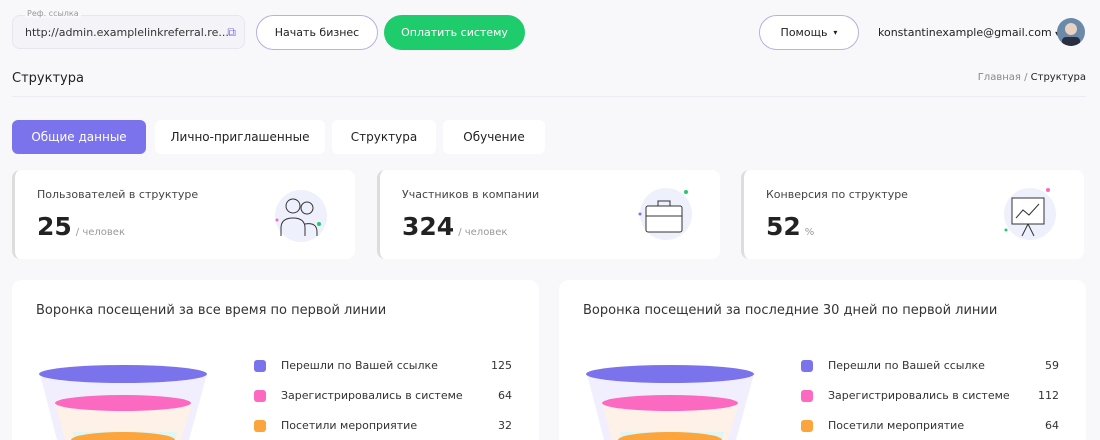 Image resolution: width=1100 pixels, height=440 pixels. What do you see at coordinates (804, 32) in the screenshot?
I see `help-label: Помощь` at bounding box center [804, 32].